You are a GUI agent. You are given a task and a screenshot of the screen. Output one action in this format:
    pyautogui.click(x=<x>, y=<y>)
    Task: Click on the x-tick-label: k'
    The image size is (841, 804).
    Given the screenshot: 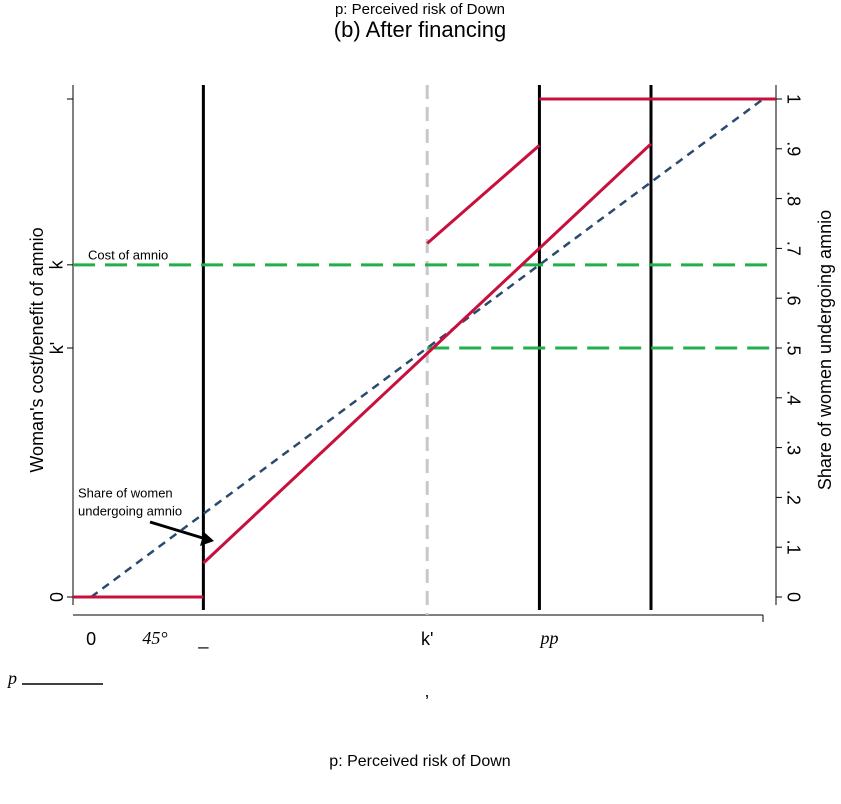 What is the action you would take?
    pyautogui.click(x=427, y=639)
    